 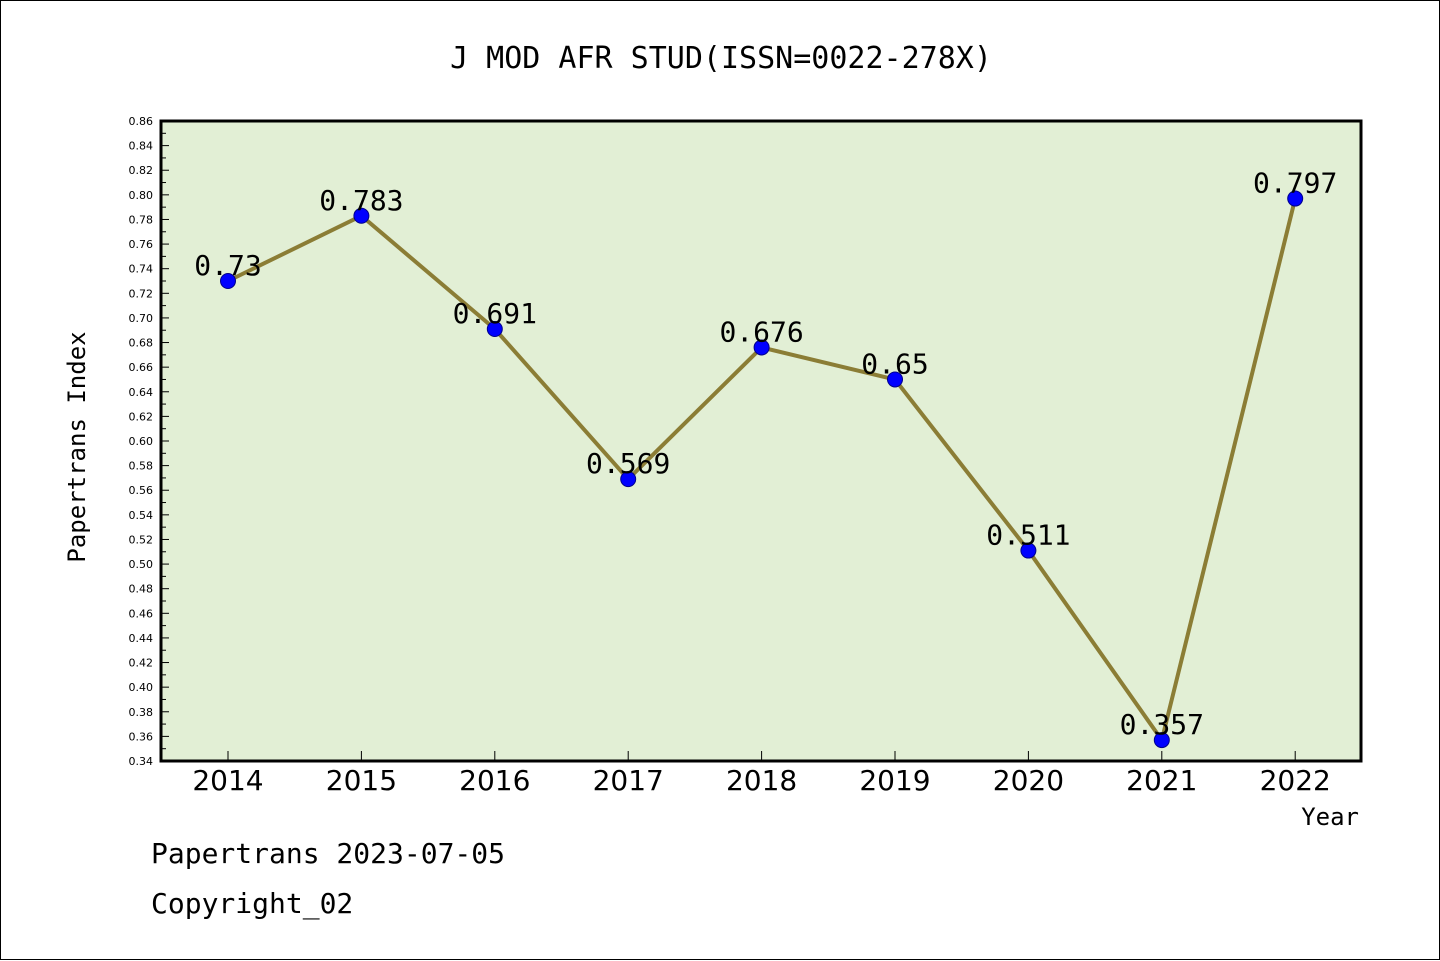 I want to click on x-tick-label: 2016, so click(x=494, y=780).